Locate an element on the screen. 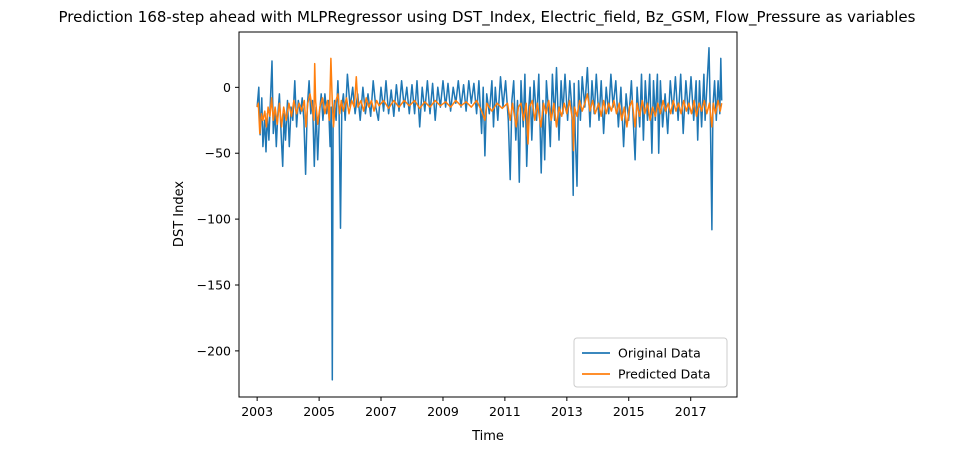 The height and width of the screenshot is (458, 976). legend: Original Data Predicted Data is located at coordinates (650, 362).